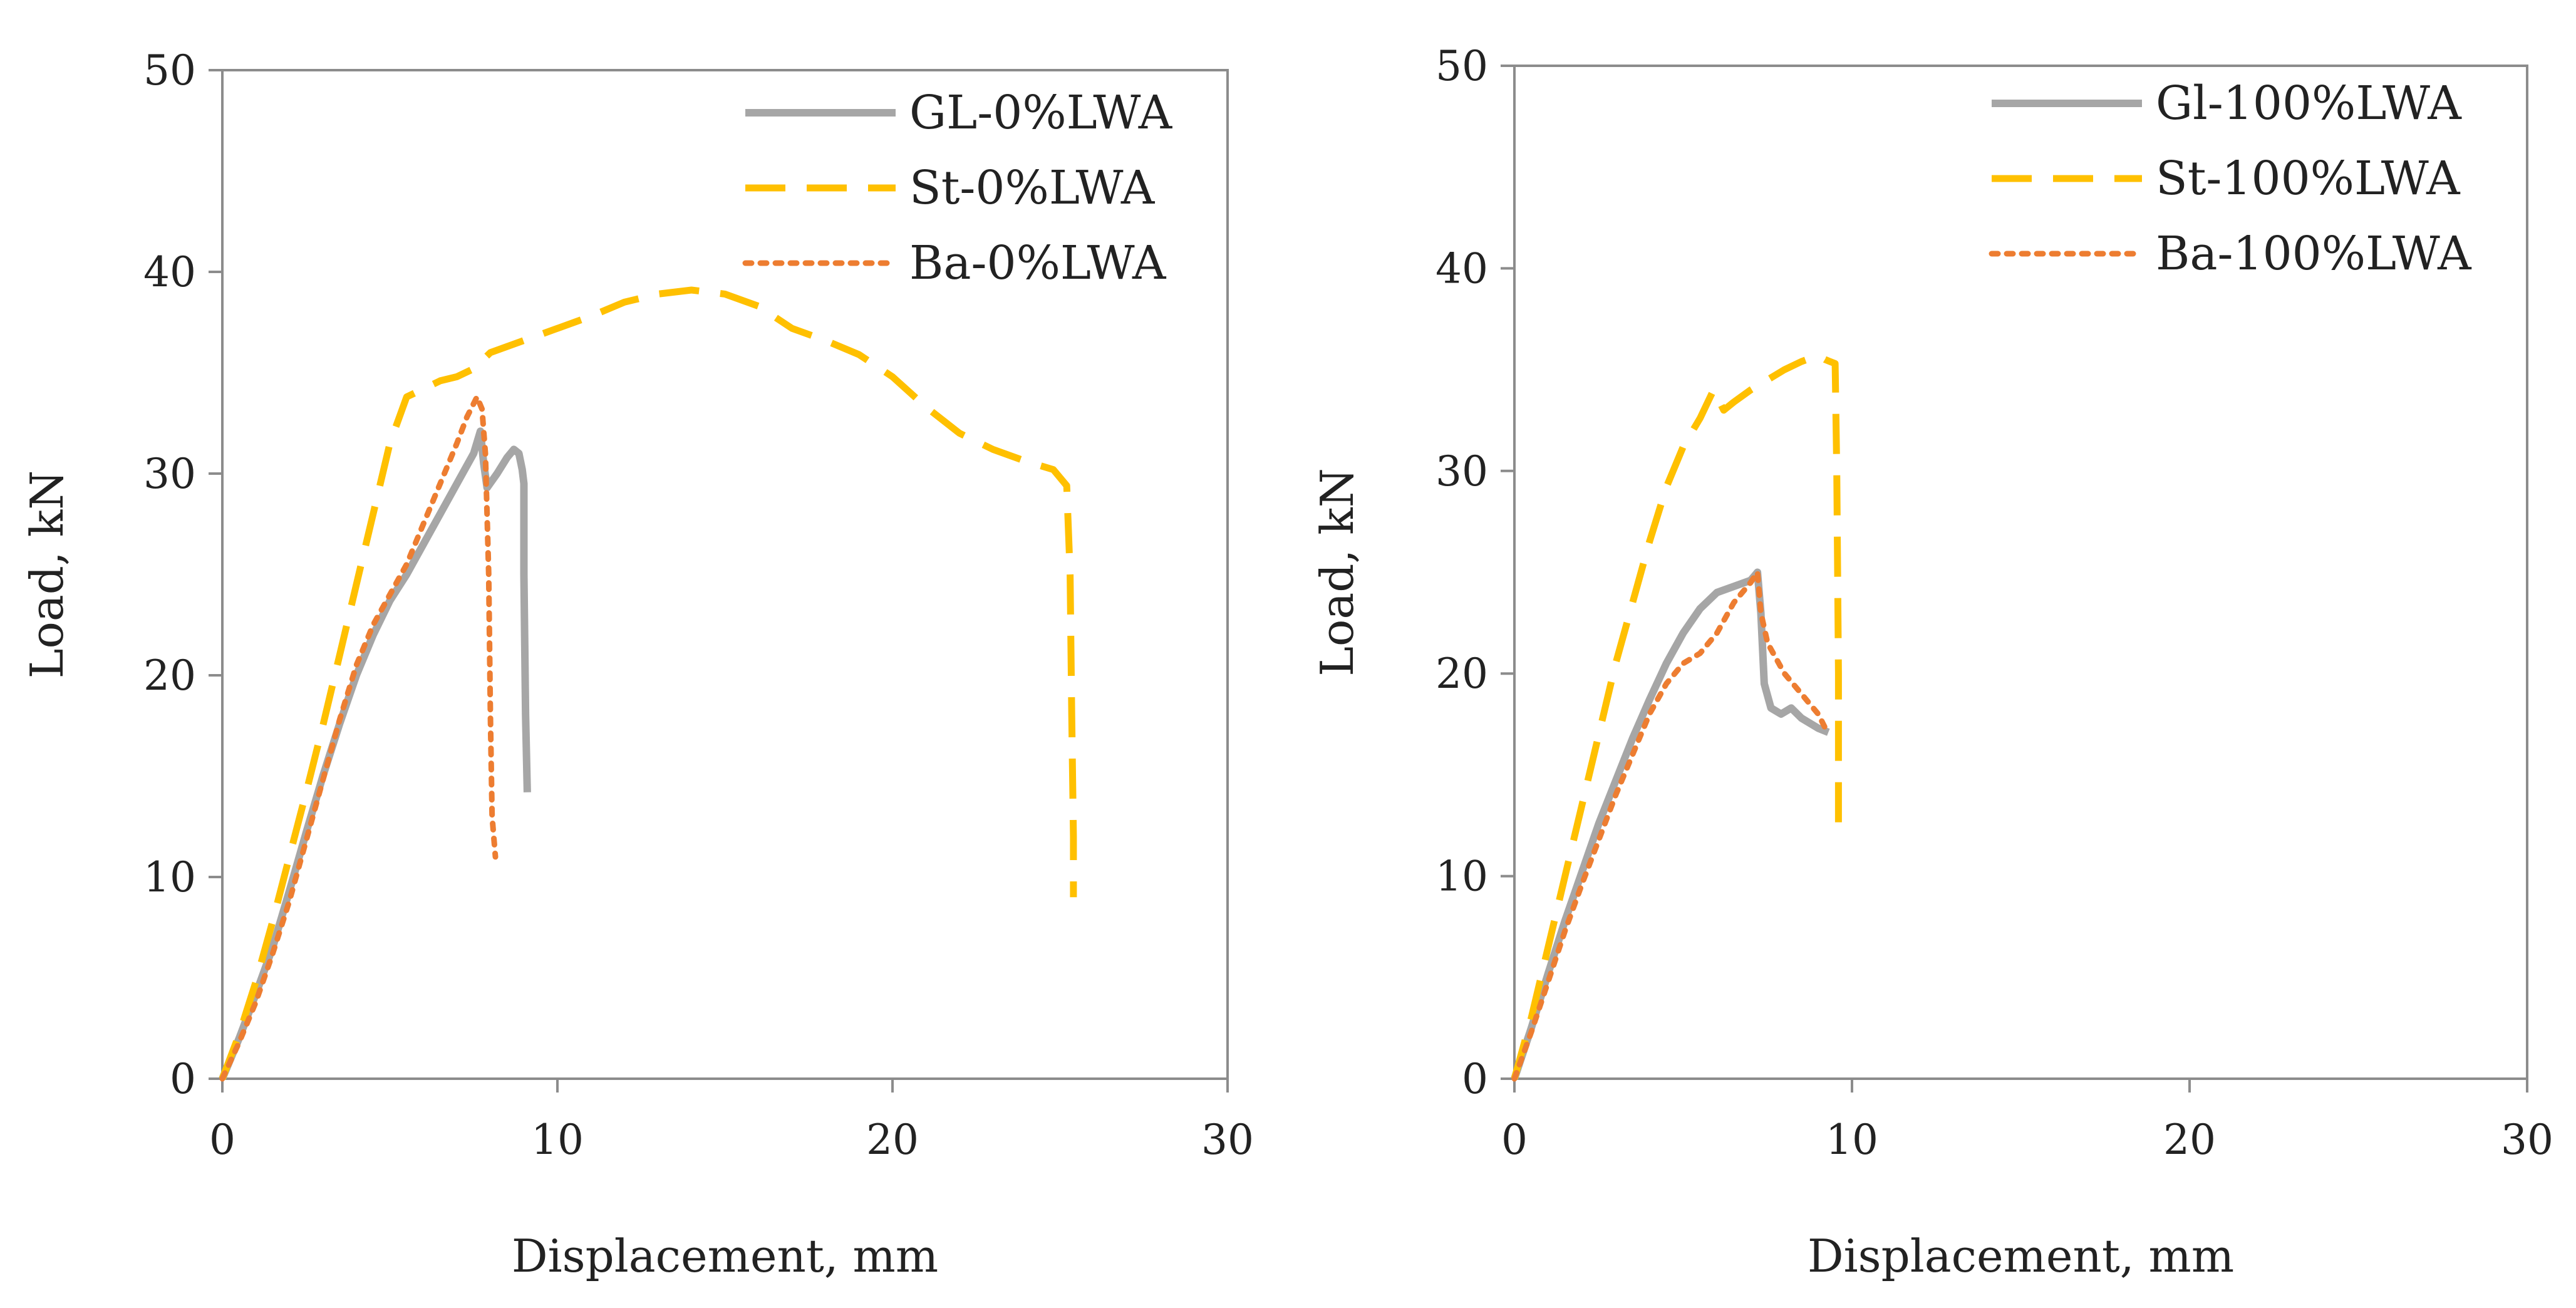 Image resolution: width=2576 pixels, height=1308 pixels. Describe the element at coordinates (1038, 263) in the screenshot. I see `legend-label: Ba-0%LWA` at that location.